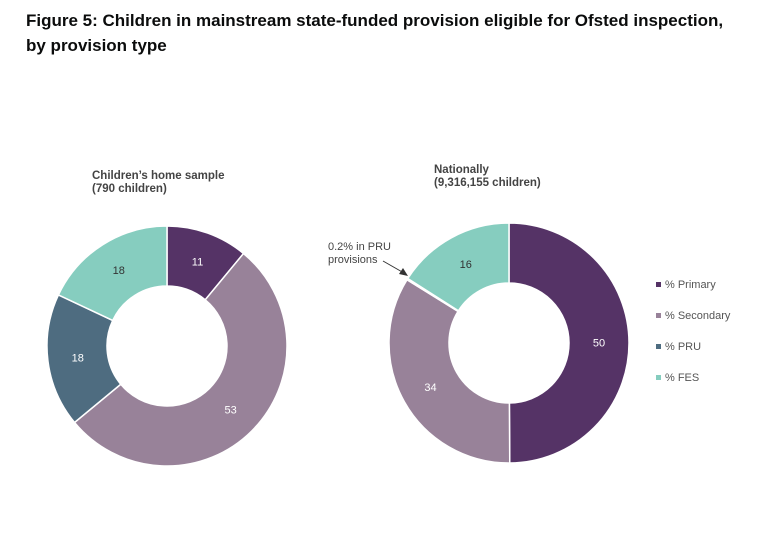 This screenshot has height=547, width=776. Describe the element at coordinates (353, 260) in the screenshot. I see `pru-annotation-line-2: provisions` at that location.